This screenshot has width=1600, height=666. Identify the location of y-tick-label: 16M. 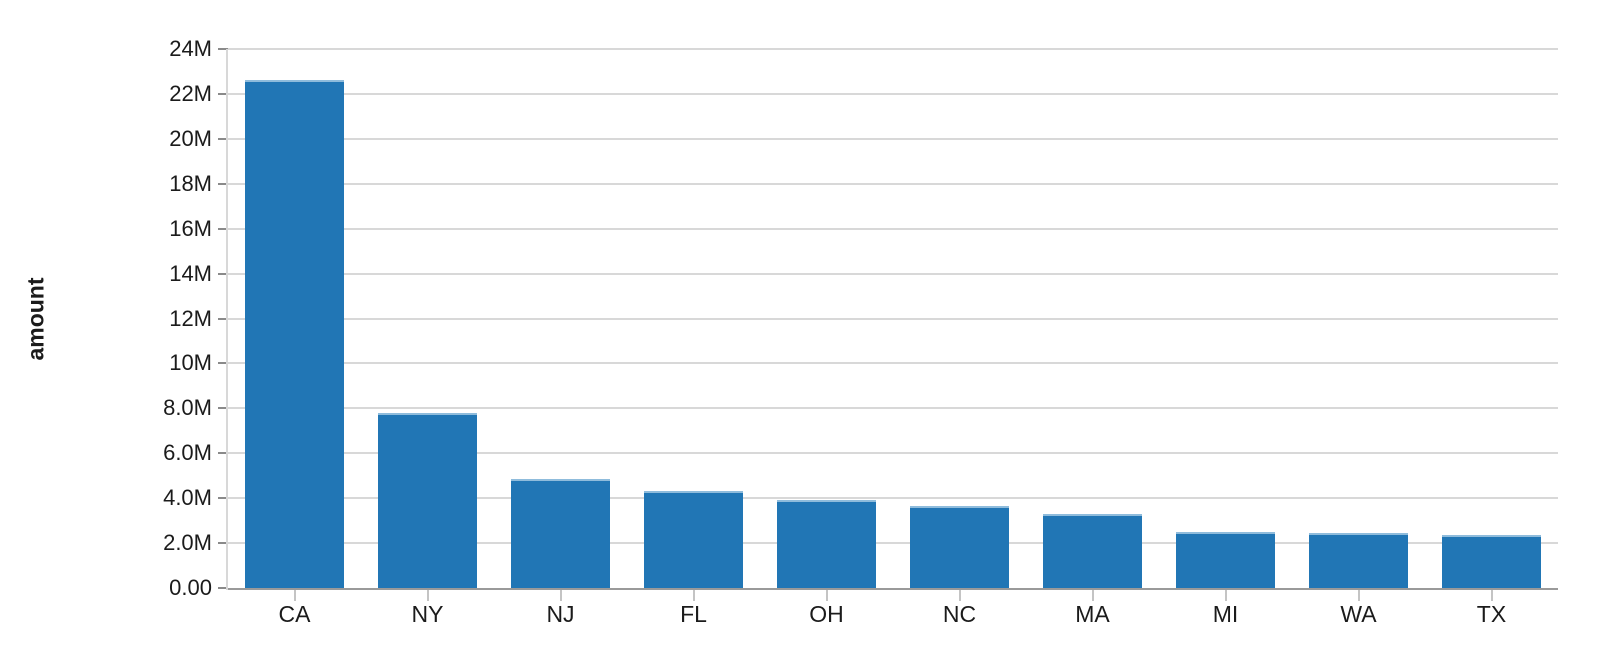
(190, 228).